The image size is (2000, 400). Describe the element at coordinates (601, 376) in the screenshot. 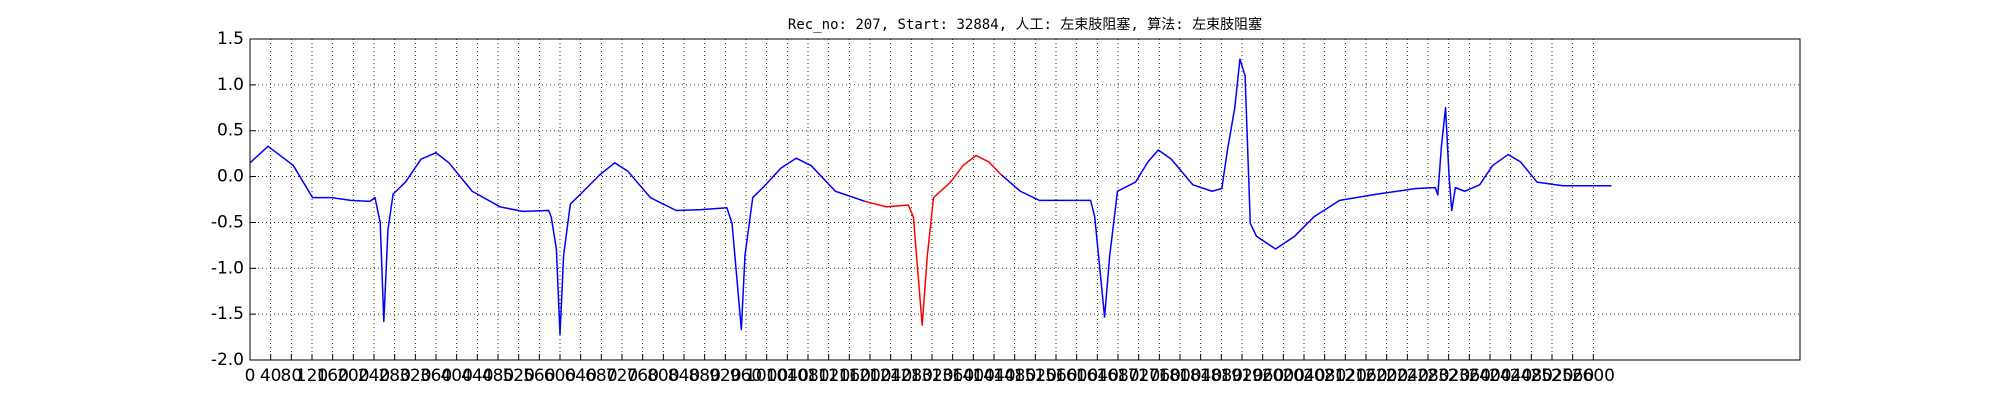

I see `x-tick-label: 680` at that location.